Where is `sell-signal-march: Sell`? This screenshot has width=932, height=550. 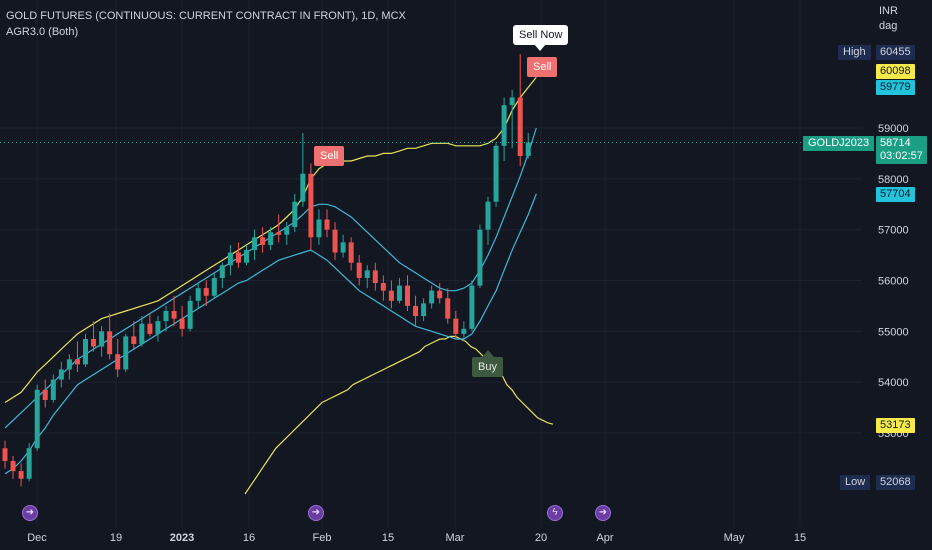 sell-signal-march: Sell is located at coordinates (542, 67).